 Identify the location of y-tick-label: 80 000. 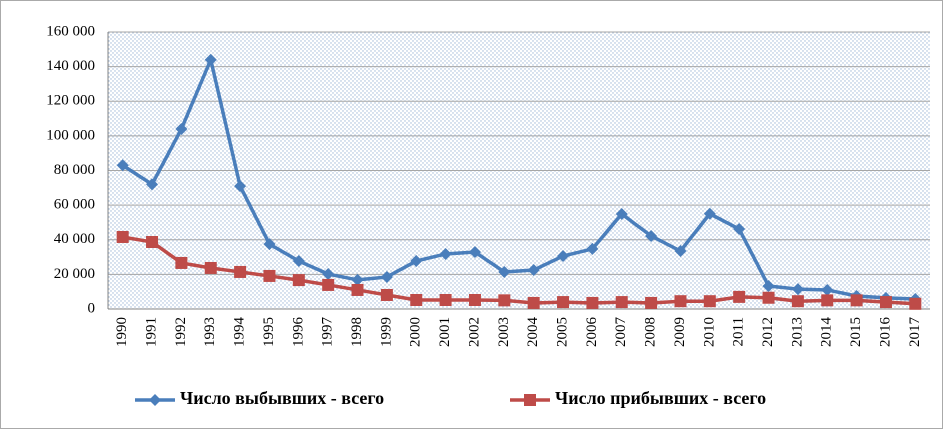
(74, 170).